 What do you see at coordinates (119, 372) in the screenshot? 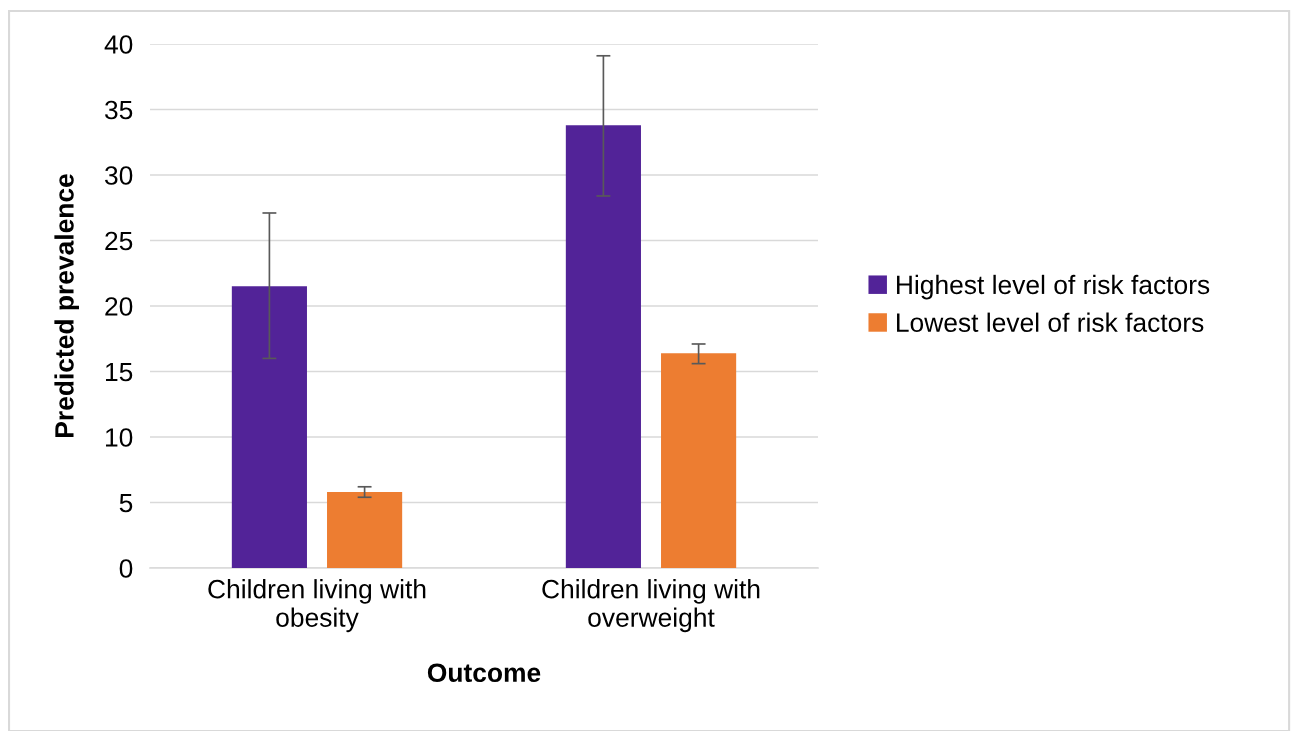
I see `y-tick-label: 15` at bounding box center [119, 372].